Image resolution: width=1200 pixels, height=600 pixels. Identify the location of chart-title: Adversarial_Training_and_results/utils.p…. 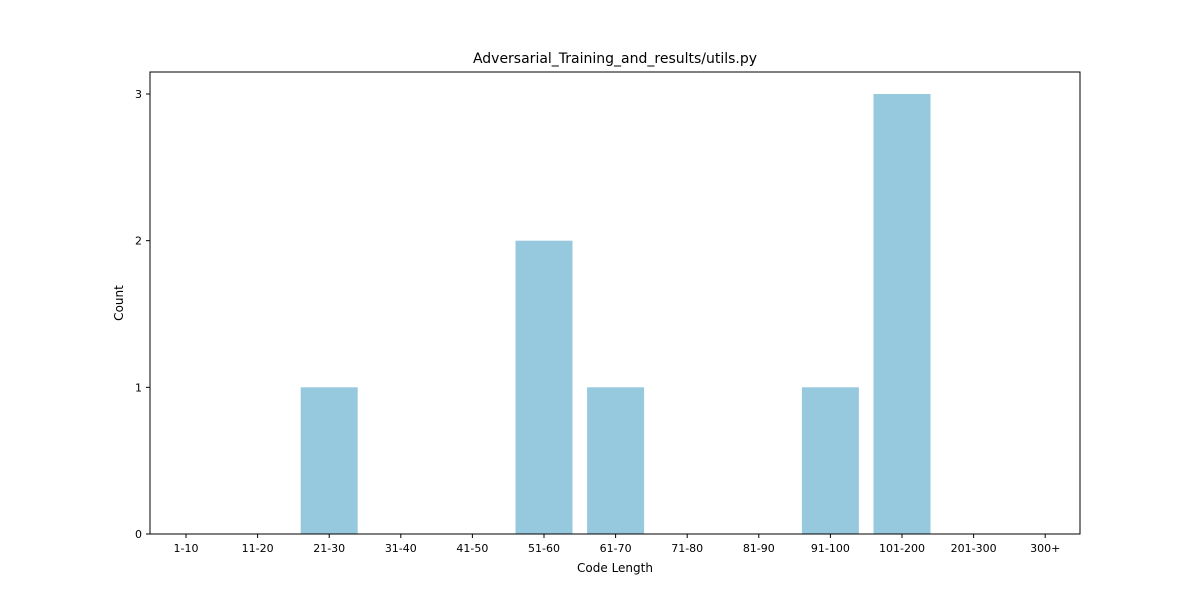
(615, 59).